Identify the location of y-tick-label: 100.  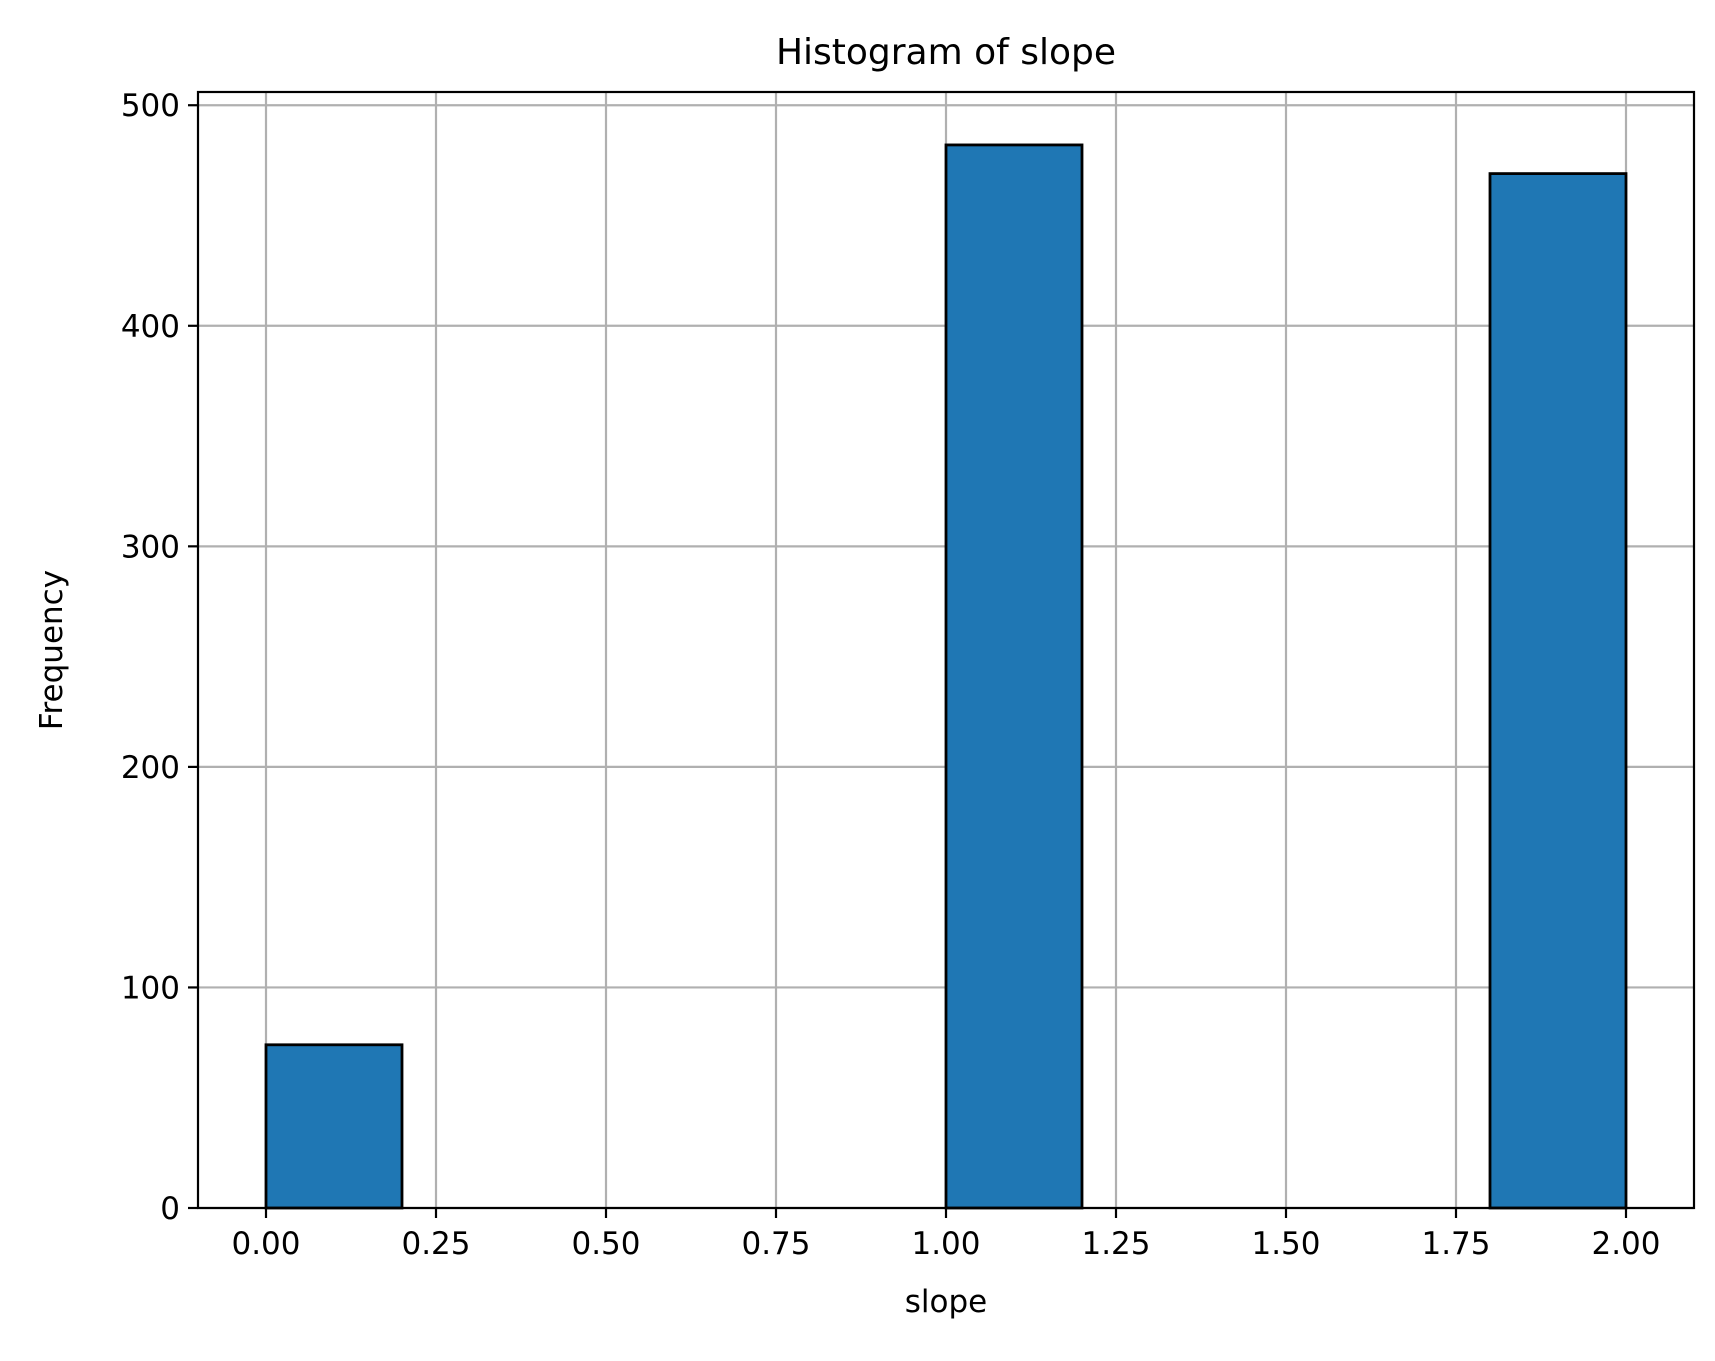
(150, 988).